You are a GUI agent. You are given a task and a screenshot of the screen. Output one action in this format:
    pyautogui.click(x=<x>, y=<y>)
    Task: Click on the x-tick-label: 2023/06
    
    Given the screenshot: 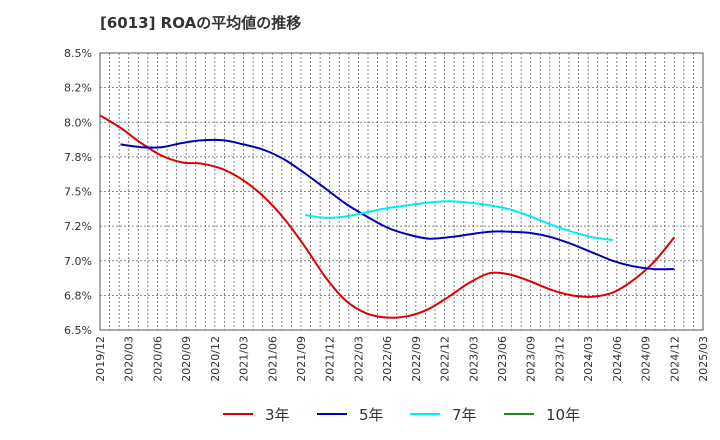 What is the action you would take?
    pyautogui.click(x=502, y=359)
    